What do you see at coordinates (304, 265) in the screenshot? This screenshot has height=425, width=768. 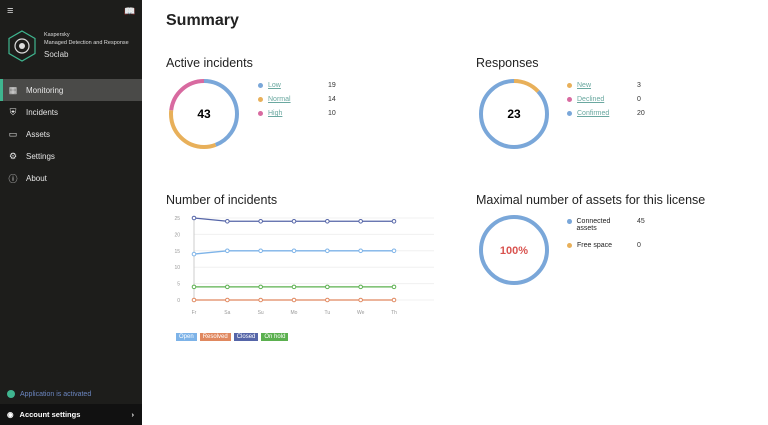 I see `incidents-line-chart: 0 5 10 15 20 25 Fr Sa Su Mo Tu We Th` at bounding box center [304, 265].